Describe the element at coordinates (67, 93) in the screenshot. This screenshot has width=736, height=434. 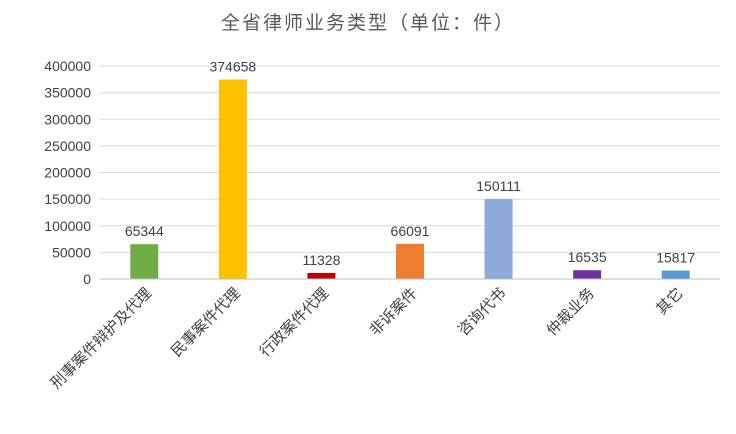
I see `y-tick-label: 350000` at that location.